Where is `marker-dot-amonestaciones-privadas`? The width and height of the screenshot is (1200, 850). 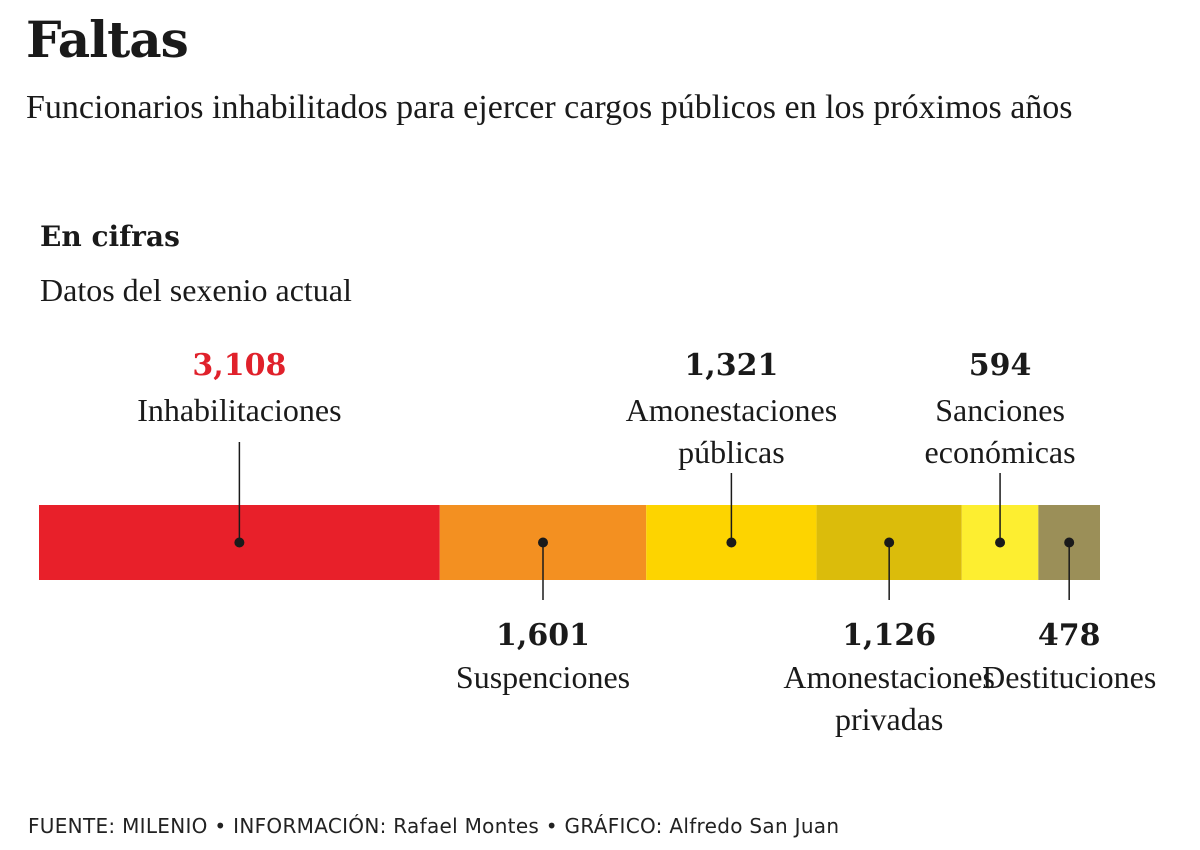
marker-dot-amonestaciones-privadas is located at coordinates (889, 542).